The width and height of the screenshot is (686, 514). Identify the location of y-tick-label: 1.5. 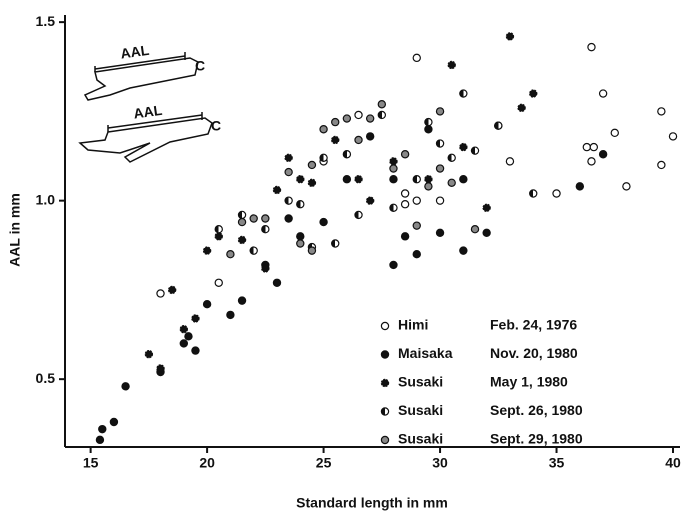
(46, 21).